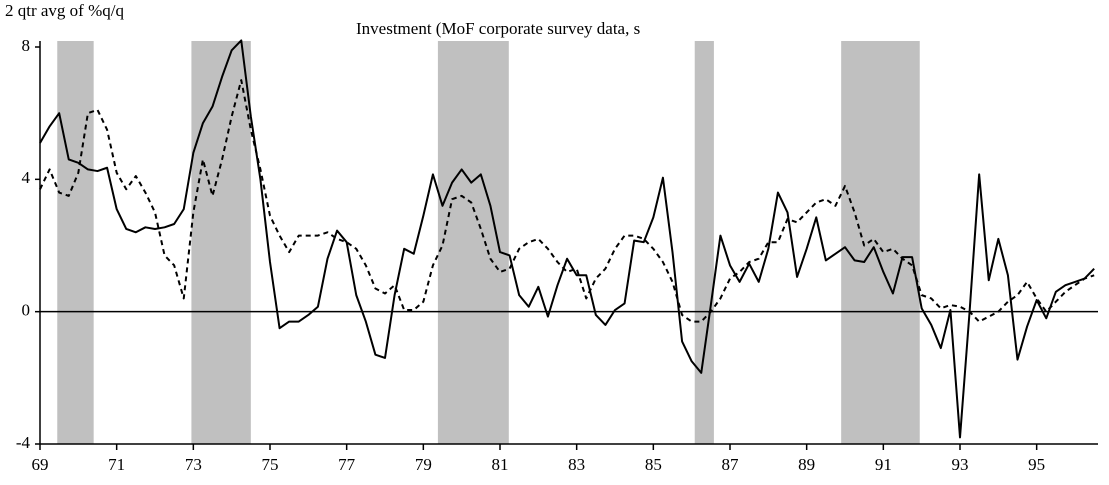 The image size is (1109, 485). What do you see at coordinates (64, 10) in the screenshot?
I see `y-axis-label: 2 qtr avg of %q/q` at bounding box center [64, 10].